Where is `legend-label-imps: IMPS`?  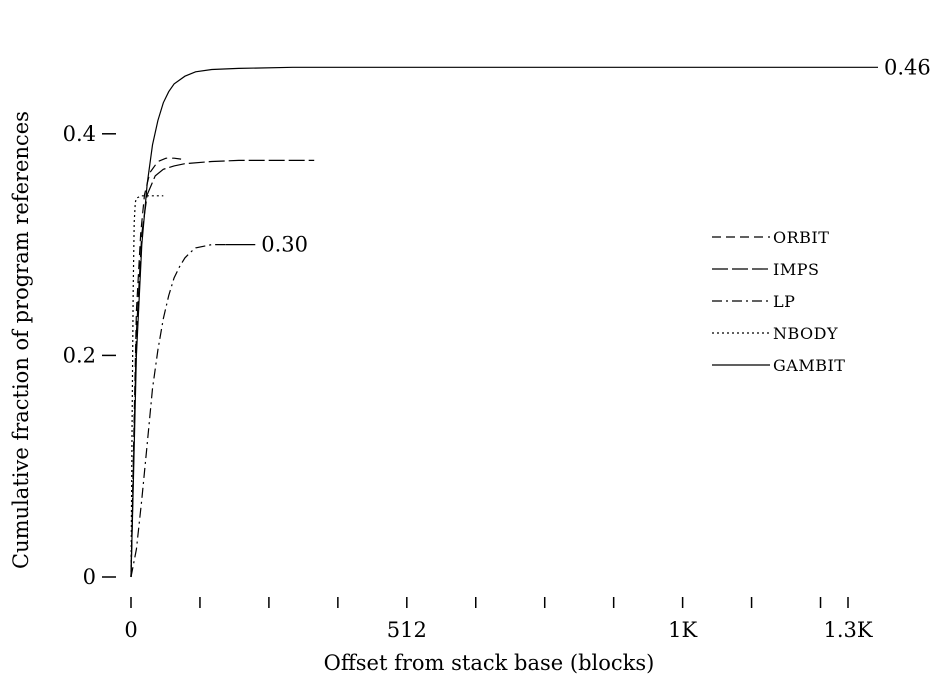 legend-label-imps: IMPS is located at coordinates (796, 269).